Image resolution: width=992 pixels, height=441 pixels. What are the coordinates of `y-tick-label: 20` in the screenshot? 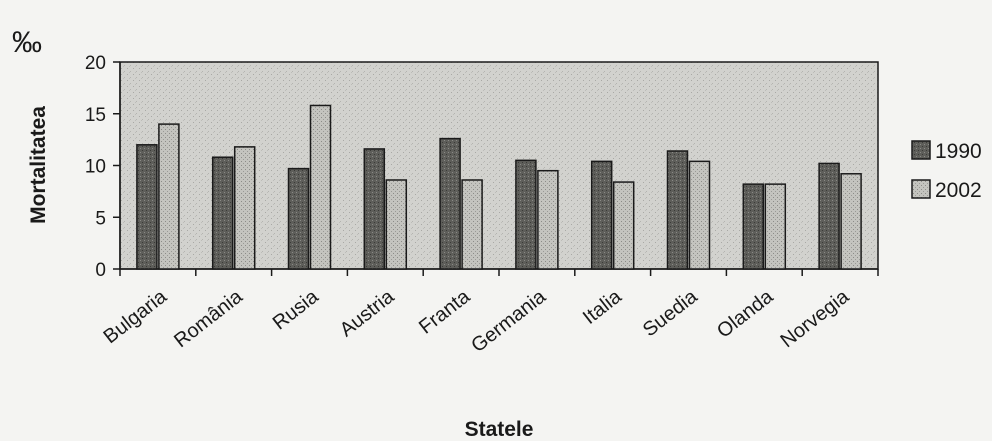 It's located at (95, 63).